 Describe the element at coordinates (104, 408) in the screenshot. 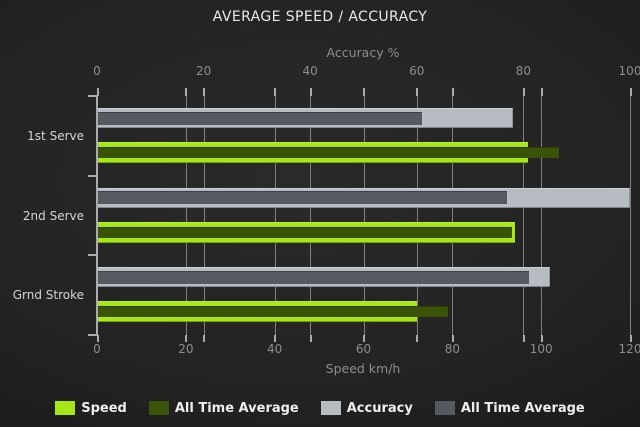

I see `legend-label: Speed` at that location.